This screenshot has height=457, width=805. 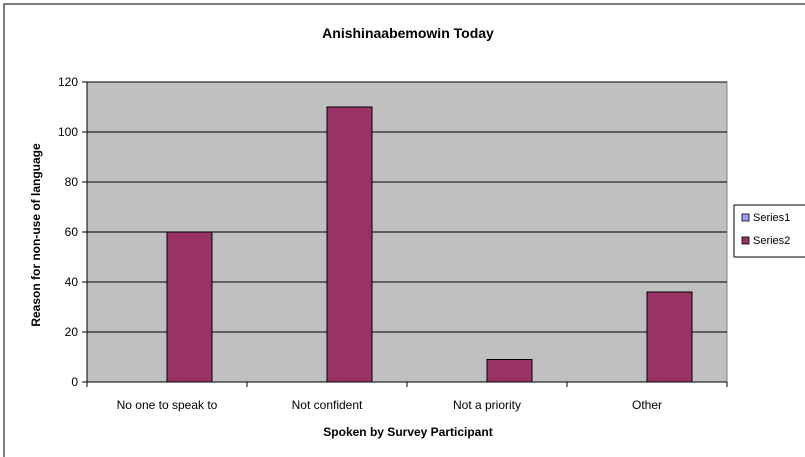 What do you see at coordinates (771, 218) in the screenshot?
I see `legend-label-series1: Series1` at bounding box center [771, 218].